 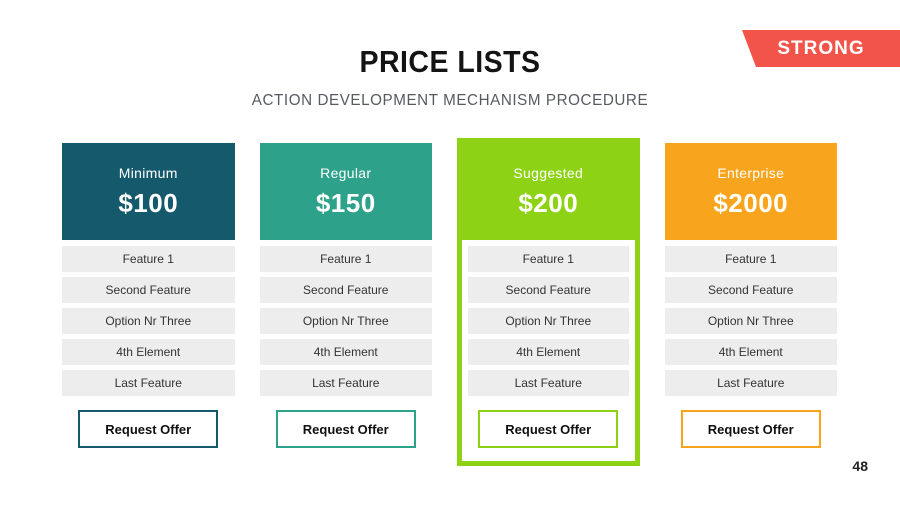 I want to click on slide-subtitle: ACTION DEVELOPMENT MECHANISM PROCEDURE, so click(x=450, y=100).